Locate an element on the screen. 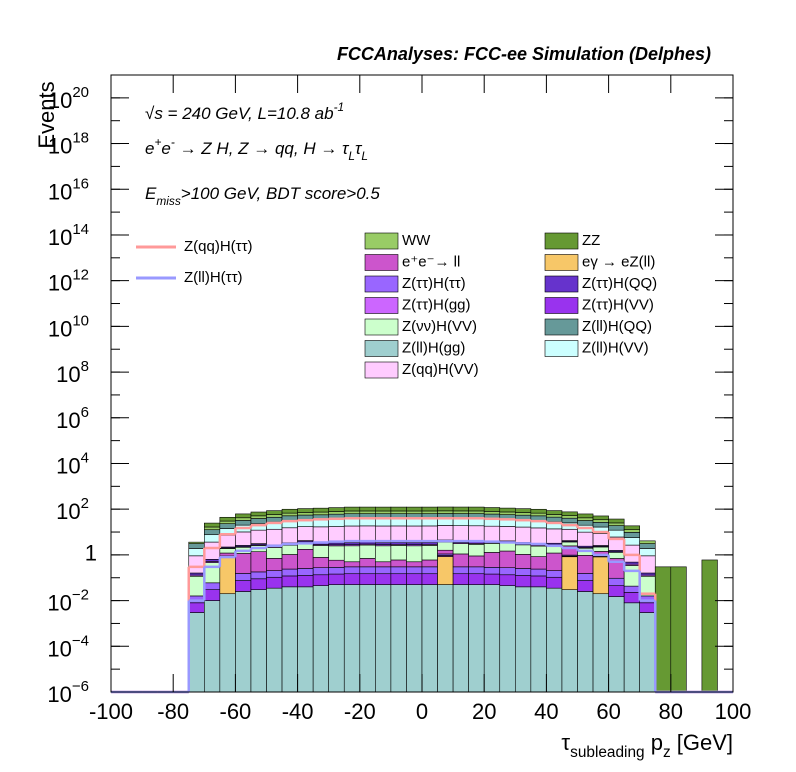 The image size is (796, 772). y-tick-label: 1020 is located at coordinates (68, 98).